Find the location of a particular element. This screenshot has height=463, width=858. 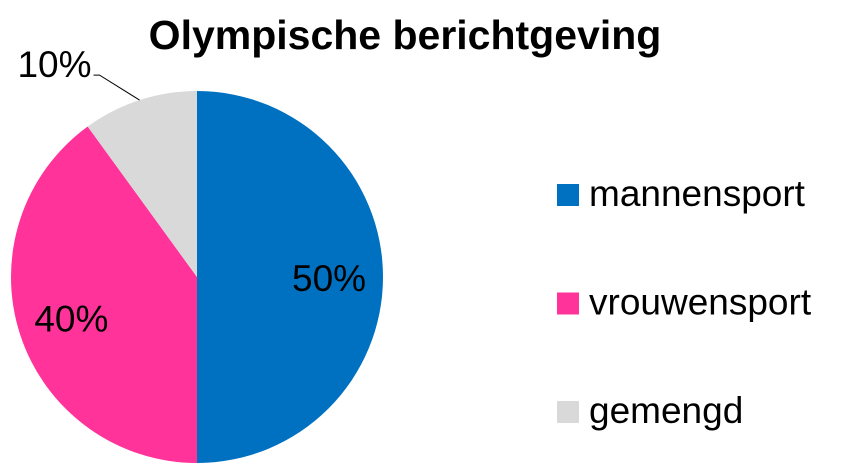

chart-title: Olympische berichtgeving is located at coordinates (405, 35).